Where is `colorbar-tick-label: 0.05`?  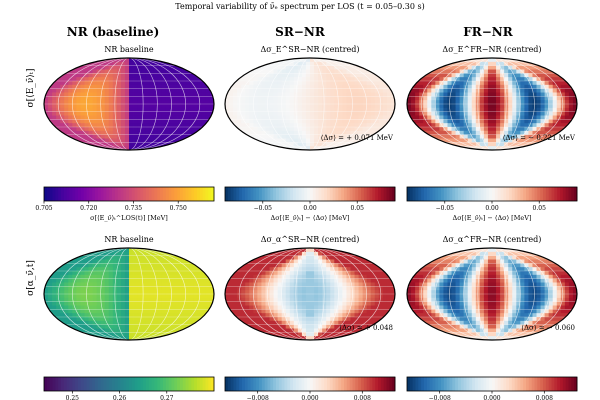 colorbar-tick-label: 0.05 is located at coordinates (540, 208).